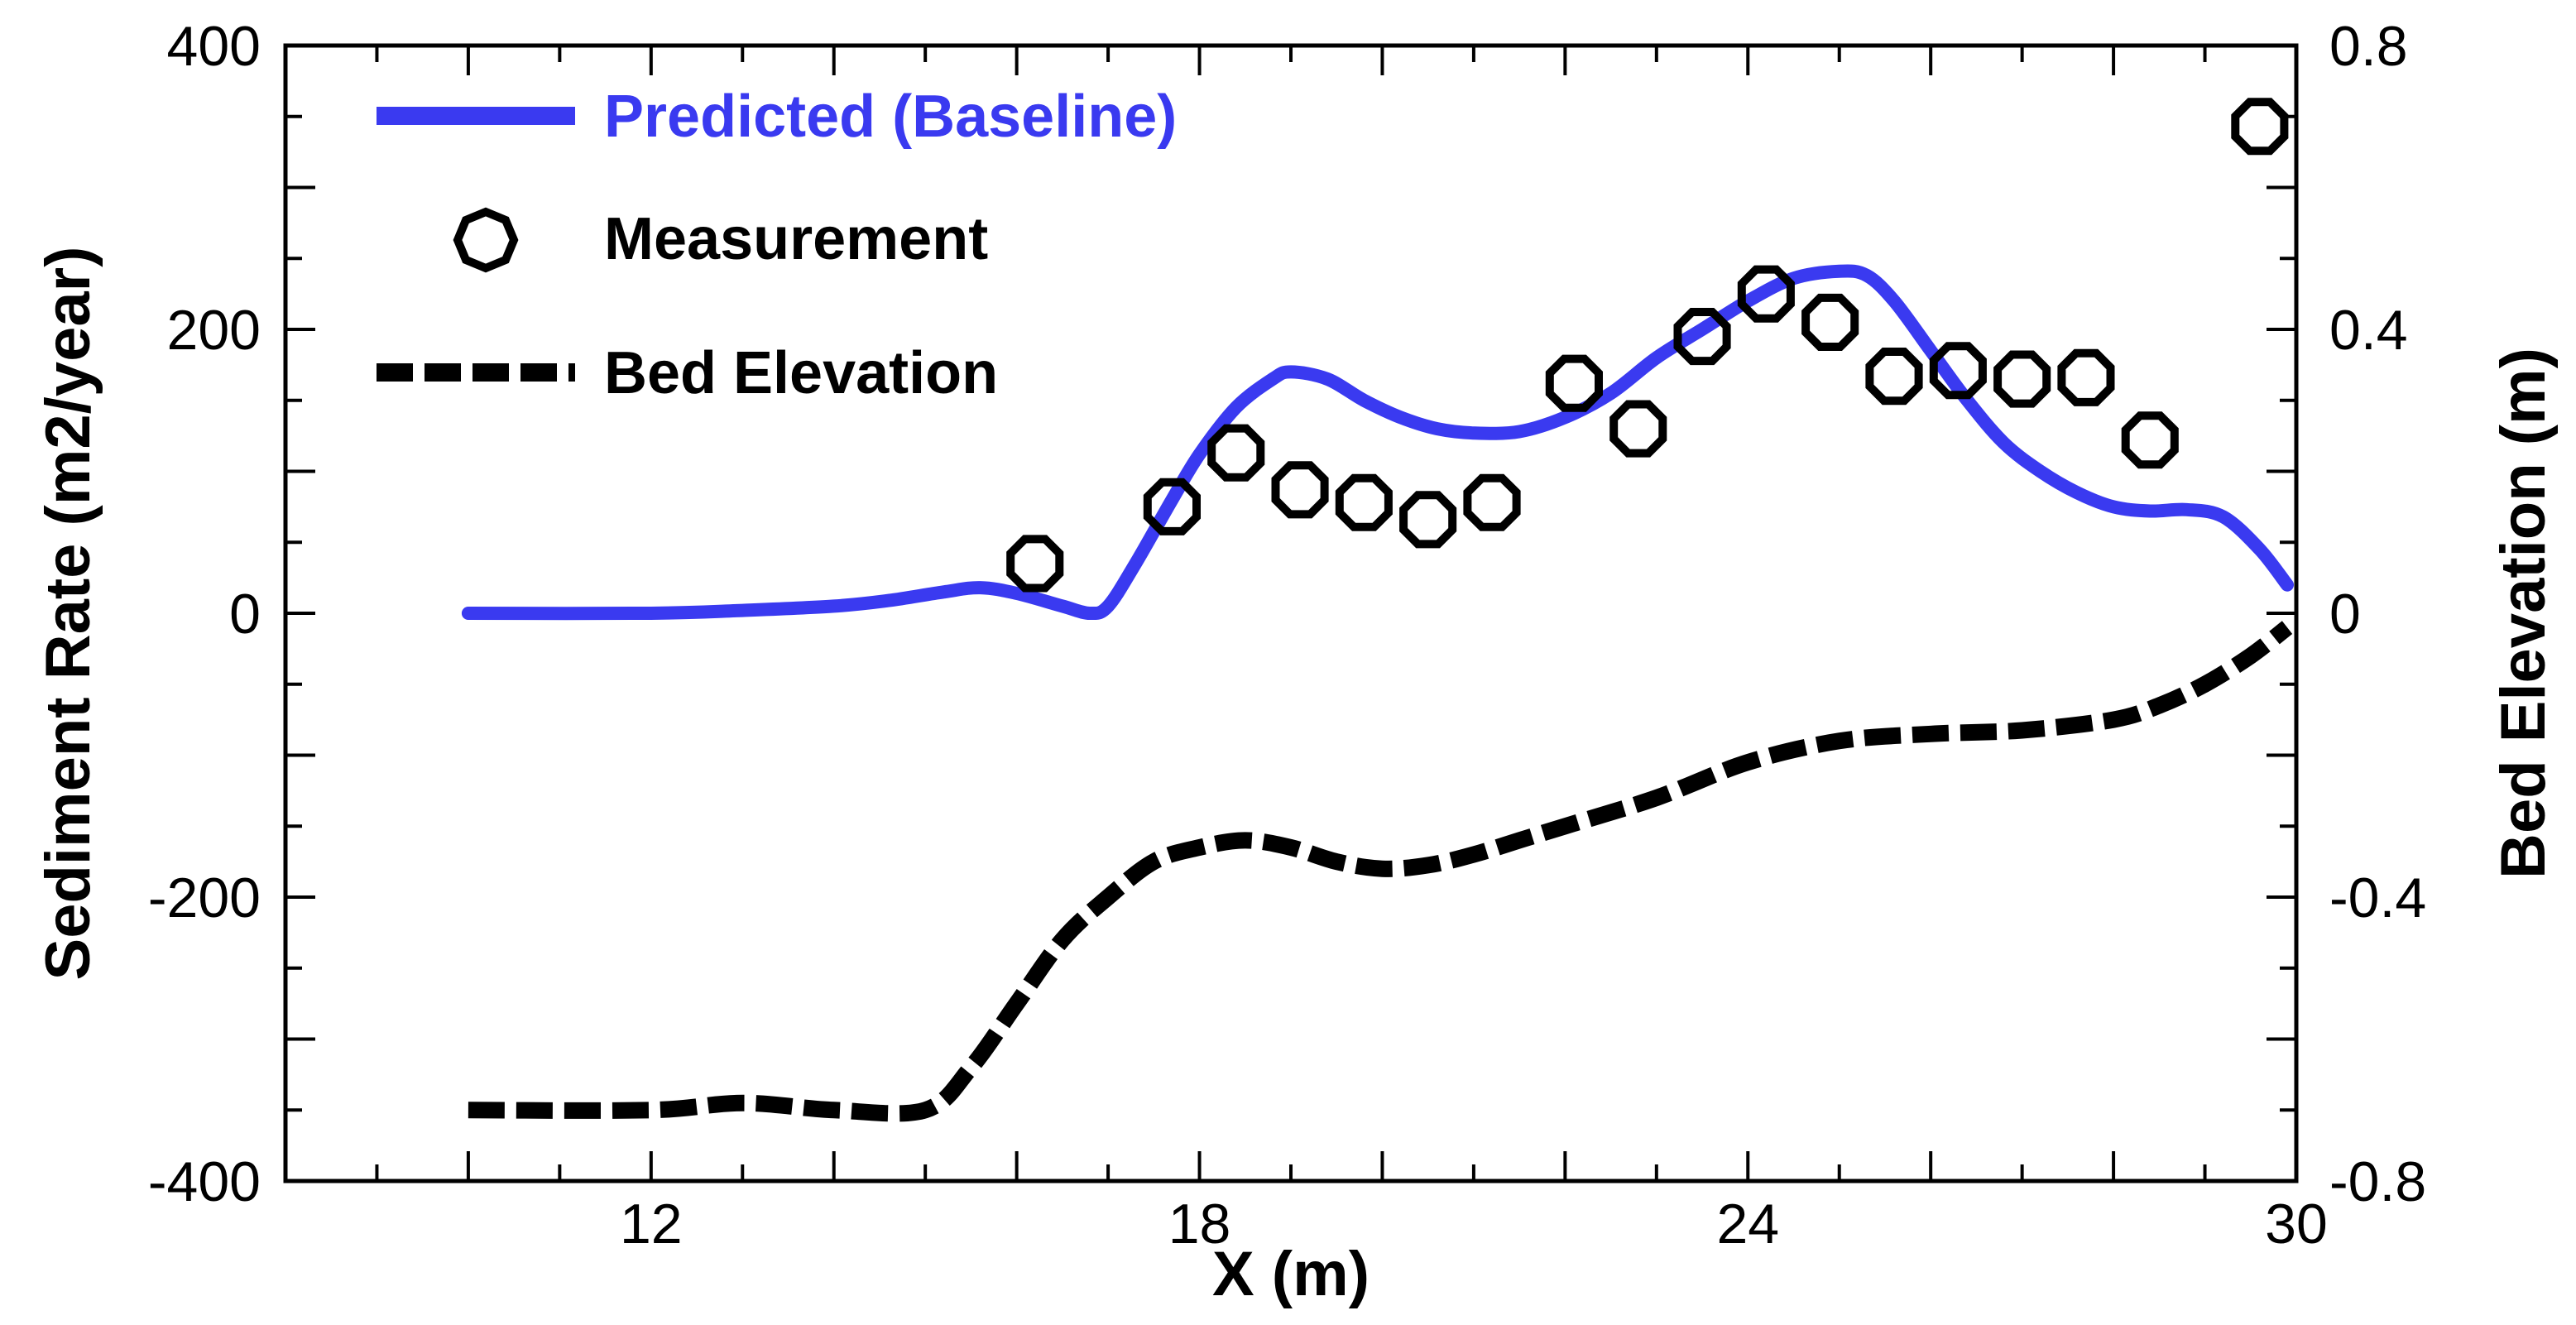 The width and height of the screenshot is (2576, 1325). I want to click on y-axis-title: Sediment Rate (m2/year), so click(68, 614).